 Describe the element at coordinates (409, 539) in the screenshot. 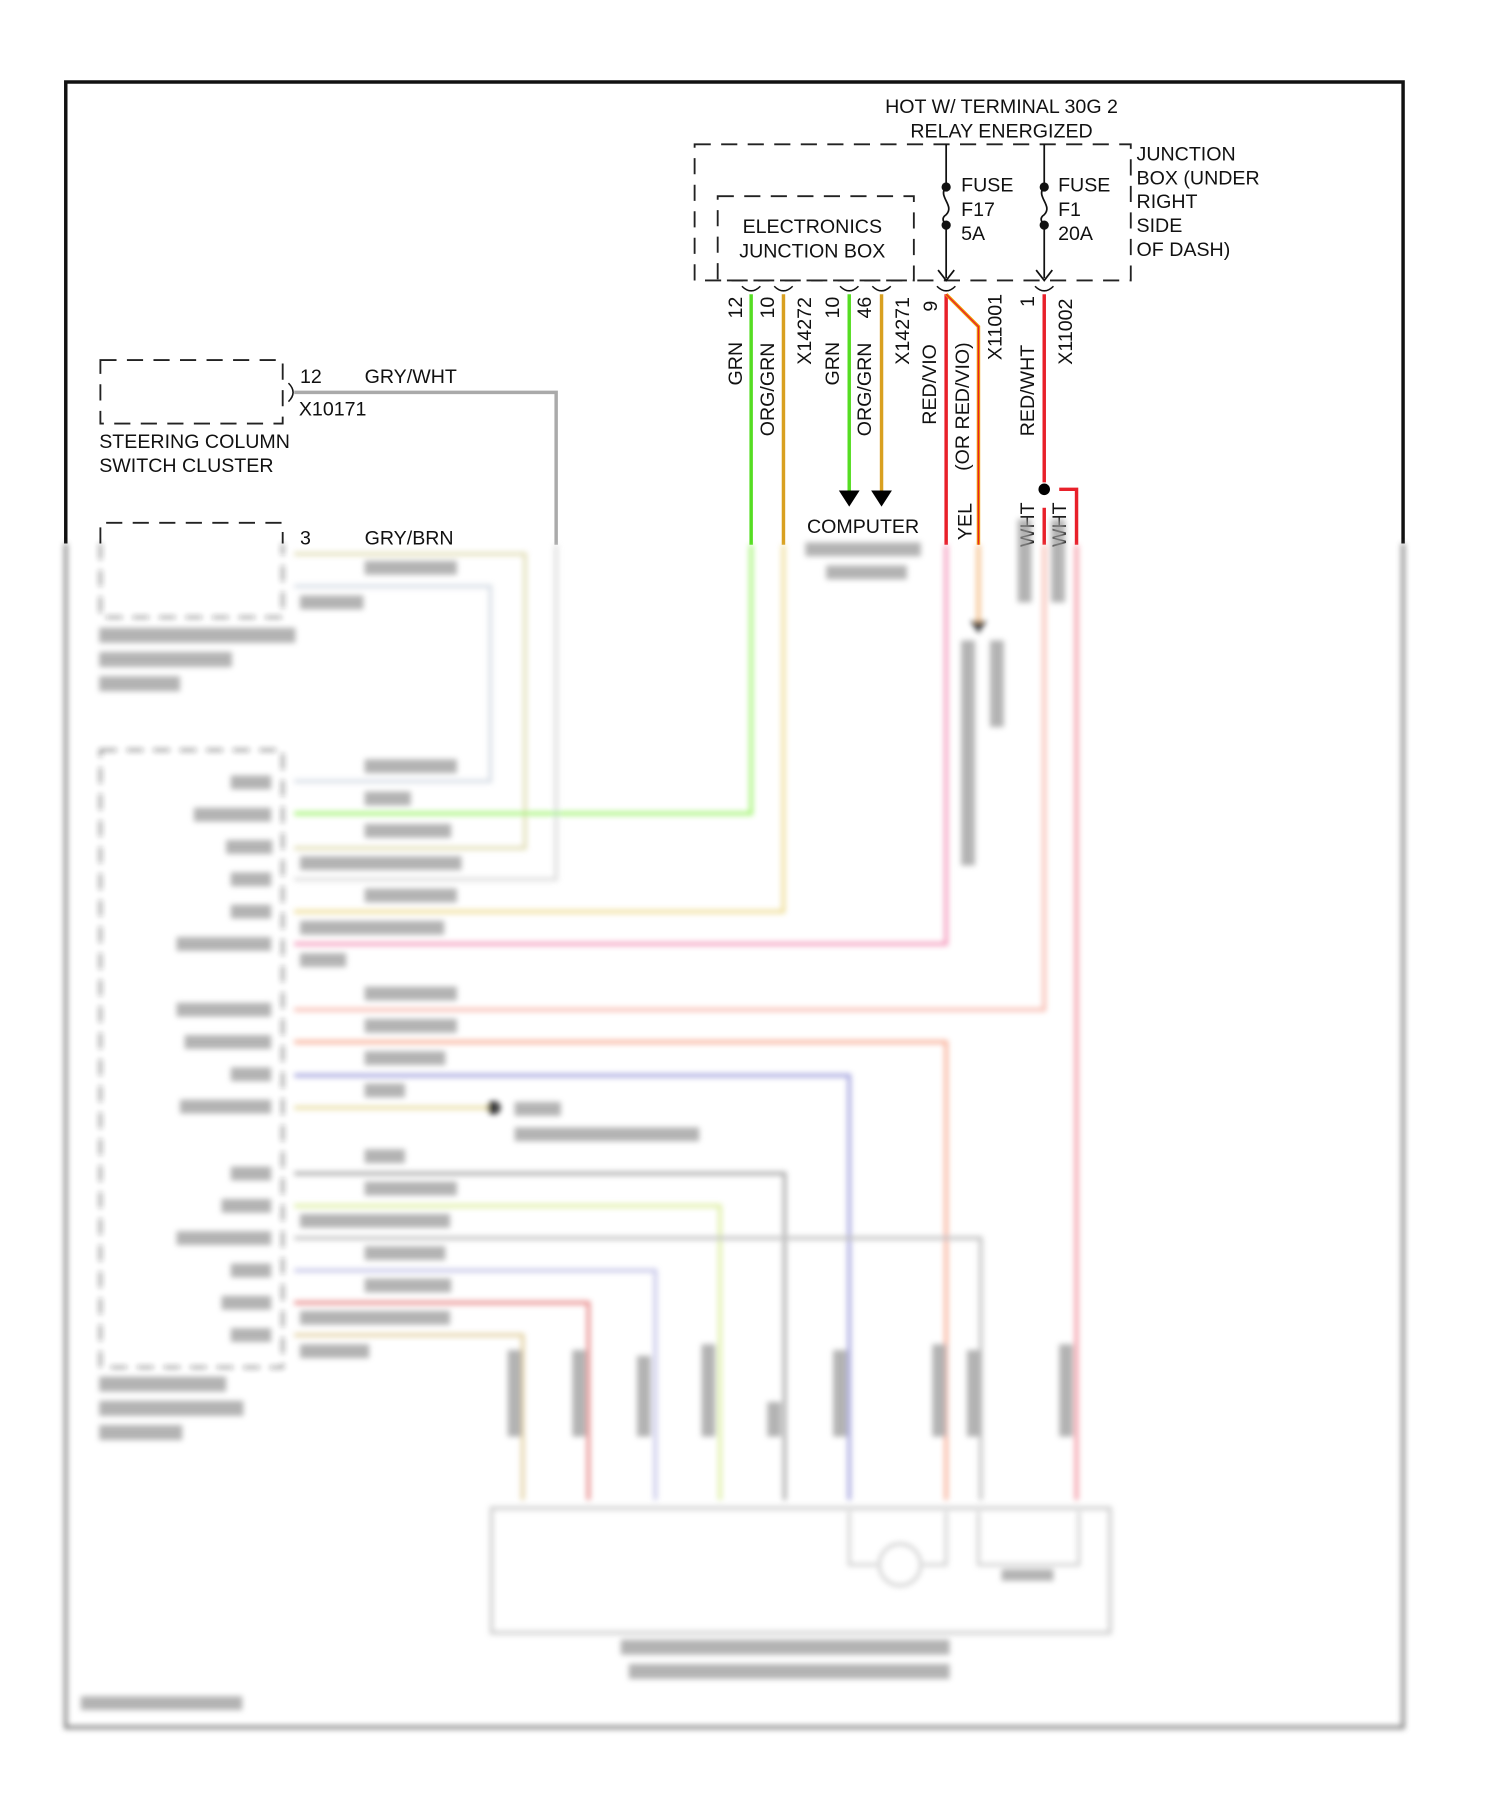

I see `svg-text: GRY/BRN` at that location.